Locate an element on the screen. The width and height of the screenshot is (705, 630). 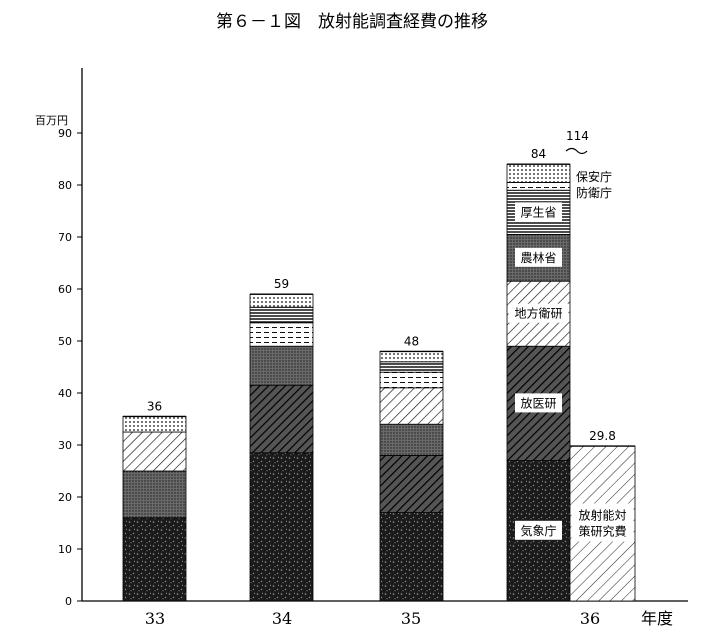
y-tick-label: 0 is located at coordinates (68, 601).